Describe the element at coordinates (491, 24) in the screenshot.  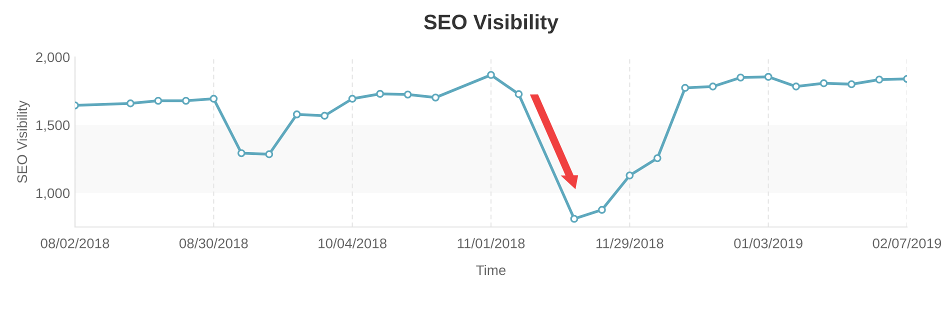
I see `chart-title: SEO Visibility` at that location.